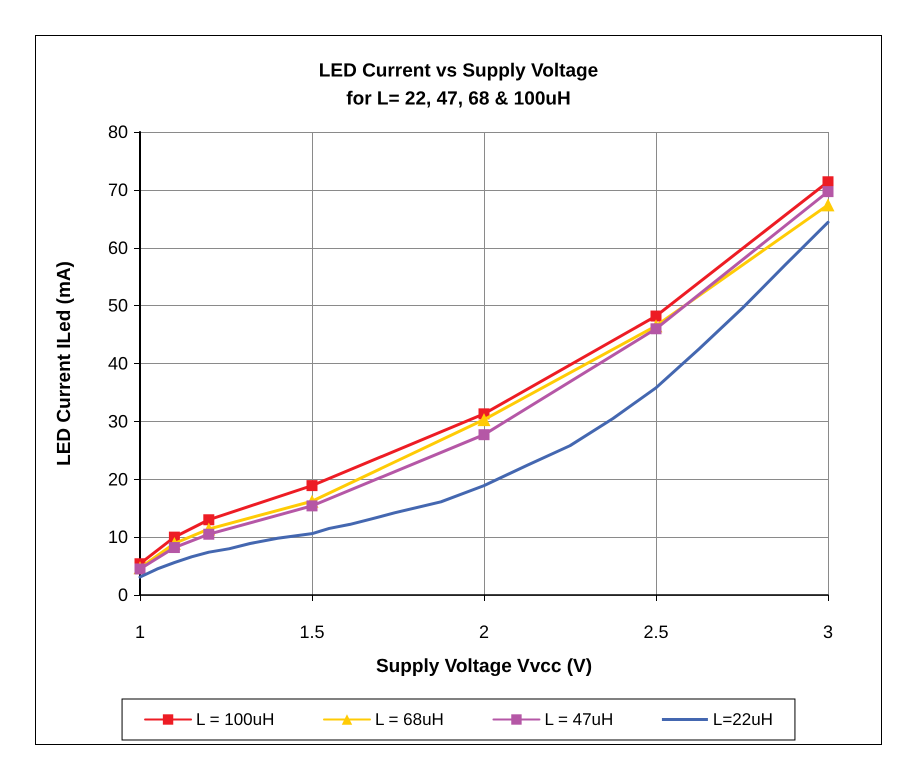 The height and width of the screenshot is (781, 915). I want to click on y-tick-label: 10, so click(118, 537).